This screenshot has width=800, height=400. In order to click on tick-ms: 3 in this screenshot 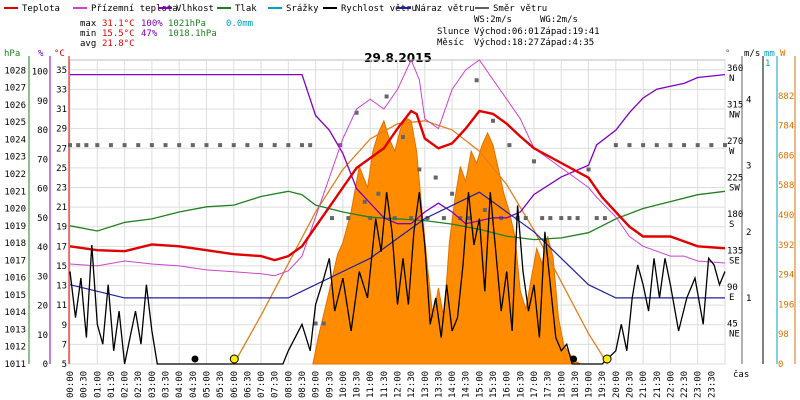, I will do `click(748, 167)`.